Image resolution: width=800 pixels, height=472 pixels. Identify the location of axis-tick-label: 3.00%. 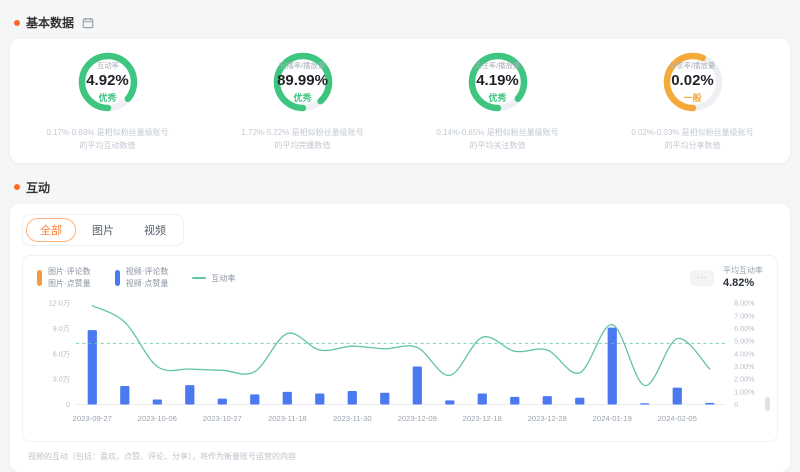
(744, 367).